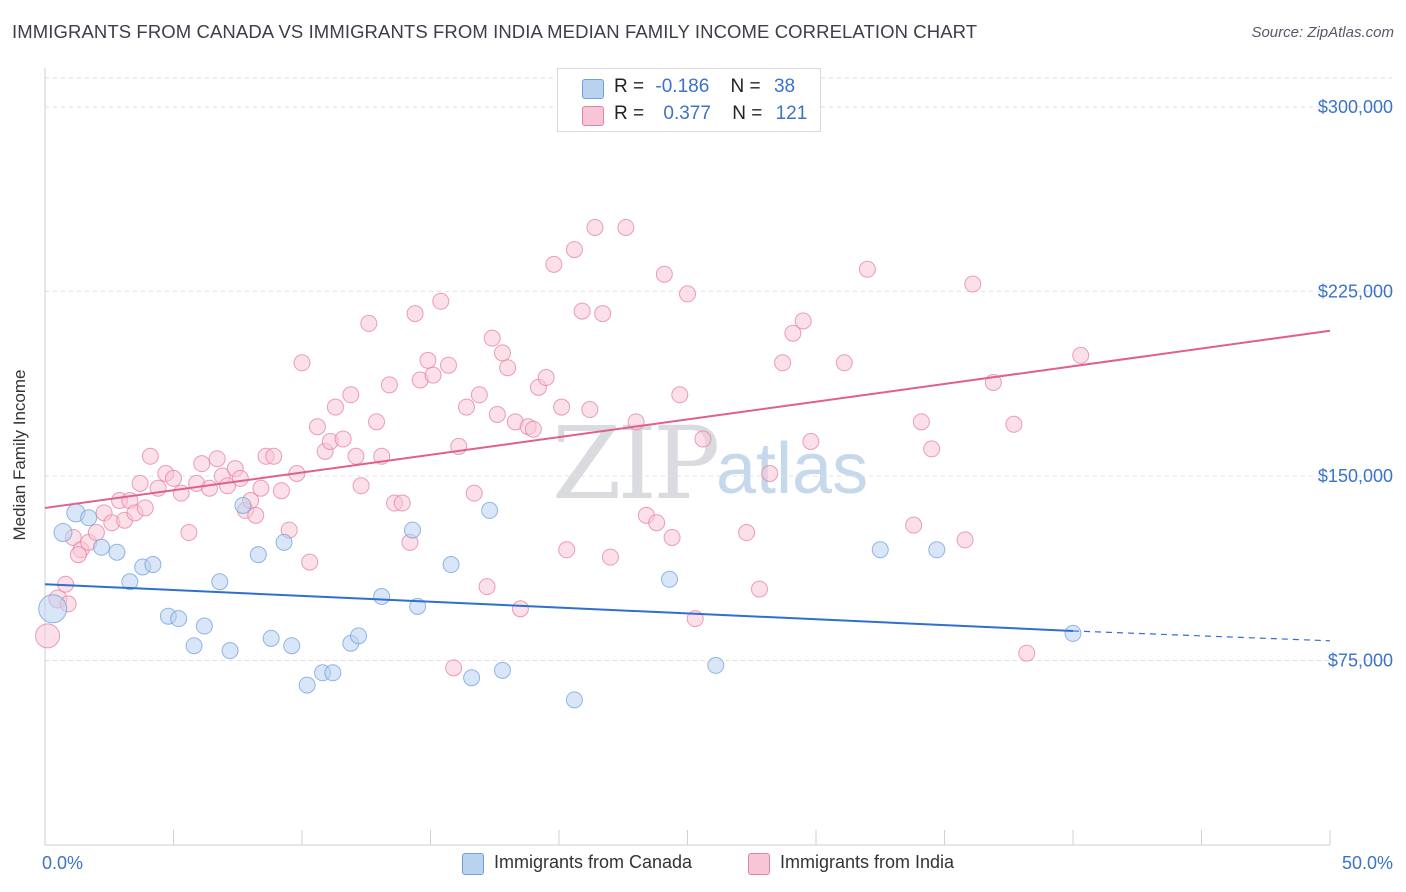 The width and height of the screenshot is (1406, 892). I want to click on y-axis-label-container: Median Family Income, so click(20, 455).